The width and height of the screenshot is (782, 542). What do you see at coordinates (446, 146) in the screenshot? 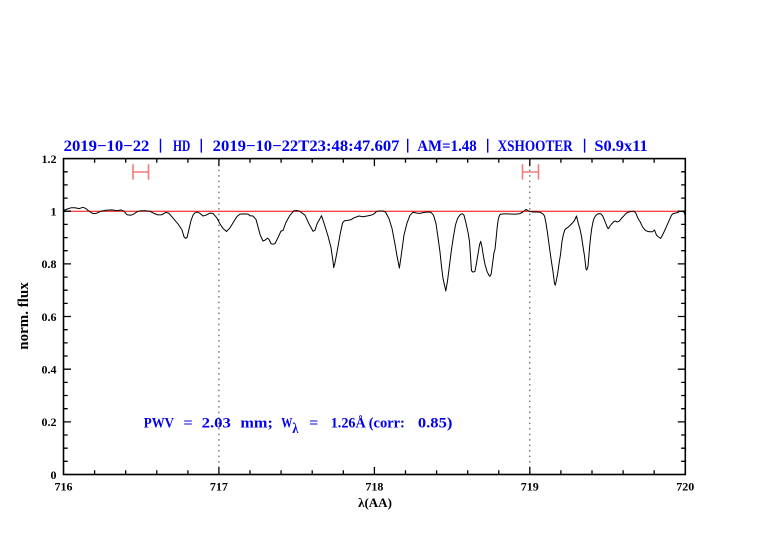
I see `svg-text: AM=1.48` at bounding box center [446, 146].